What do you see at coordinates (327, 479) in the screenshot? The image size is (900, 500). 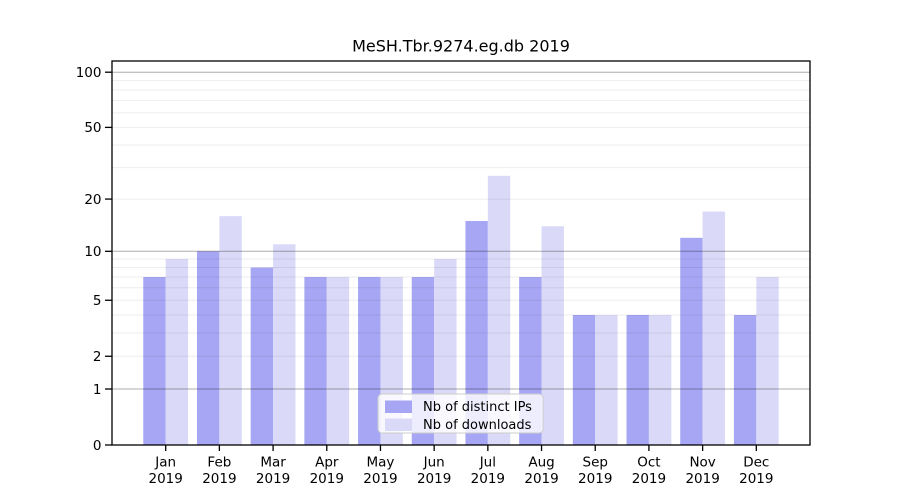 I see `x-tick-label-year-apr: 2019` at bounding box center [327, 479].